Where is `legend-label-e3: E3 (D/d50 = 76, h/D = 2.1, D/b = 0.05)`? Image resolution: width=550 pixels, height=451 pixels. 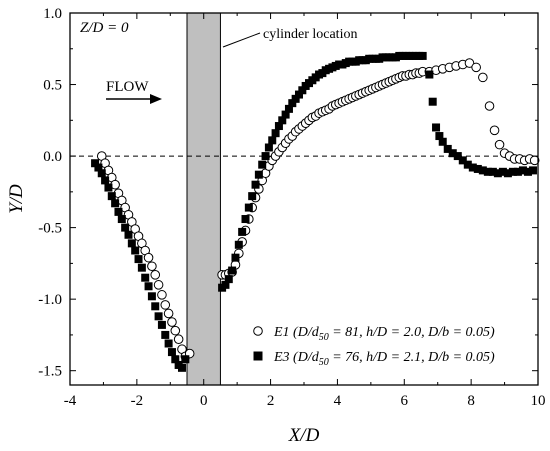 legend-label-e3: E3 (D/d50 = 76, h/D = 2.1, D/b = 0.05) is located at coordinates (384, 359).